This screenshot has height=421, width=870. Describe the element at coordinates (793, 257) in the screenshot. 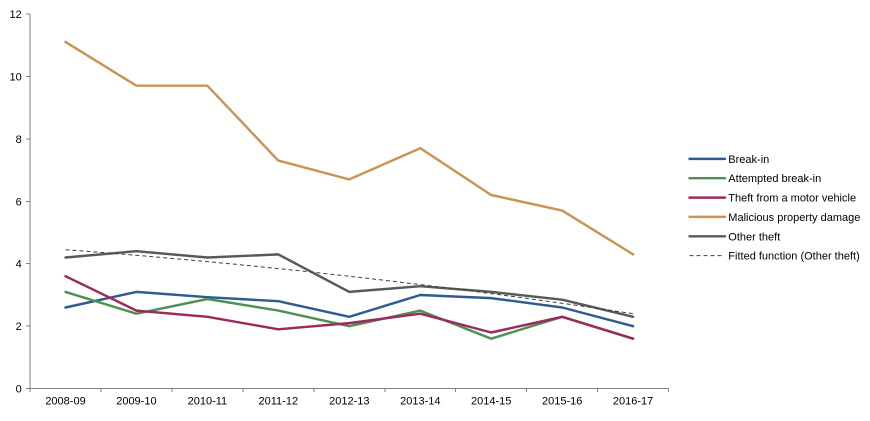

I see `svg-text: Fitted function (Other theft)` at that location.